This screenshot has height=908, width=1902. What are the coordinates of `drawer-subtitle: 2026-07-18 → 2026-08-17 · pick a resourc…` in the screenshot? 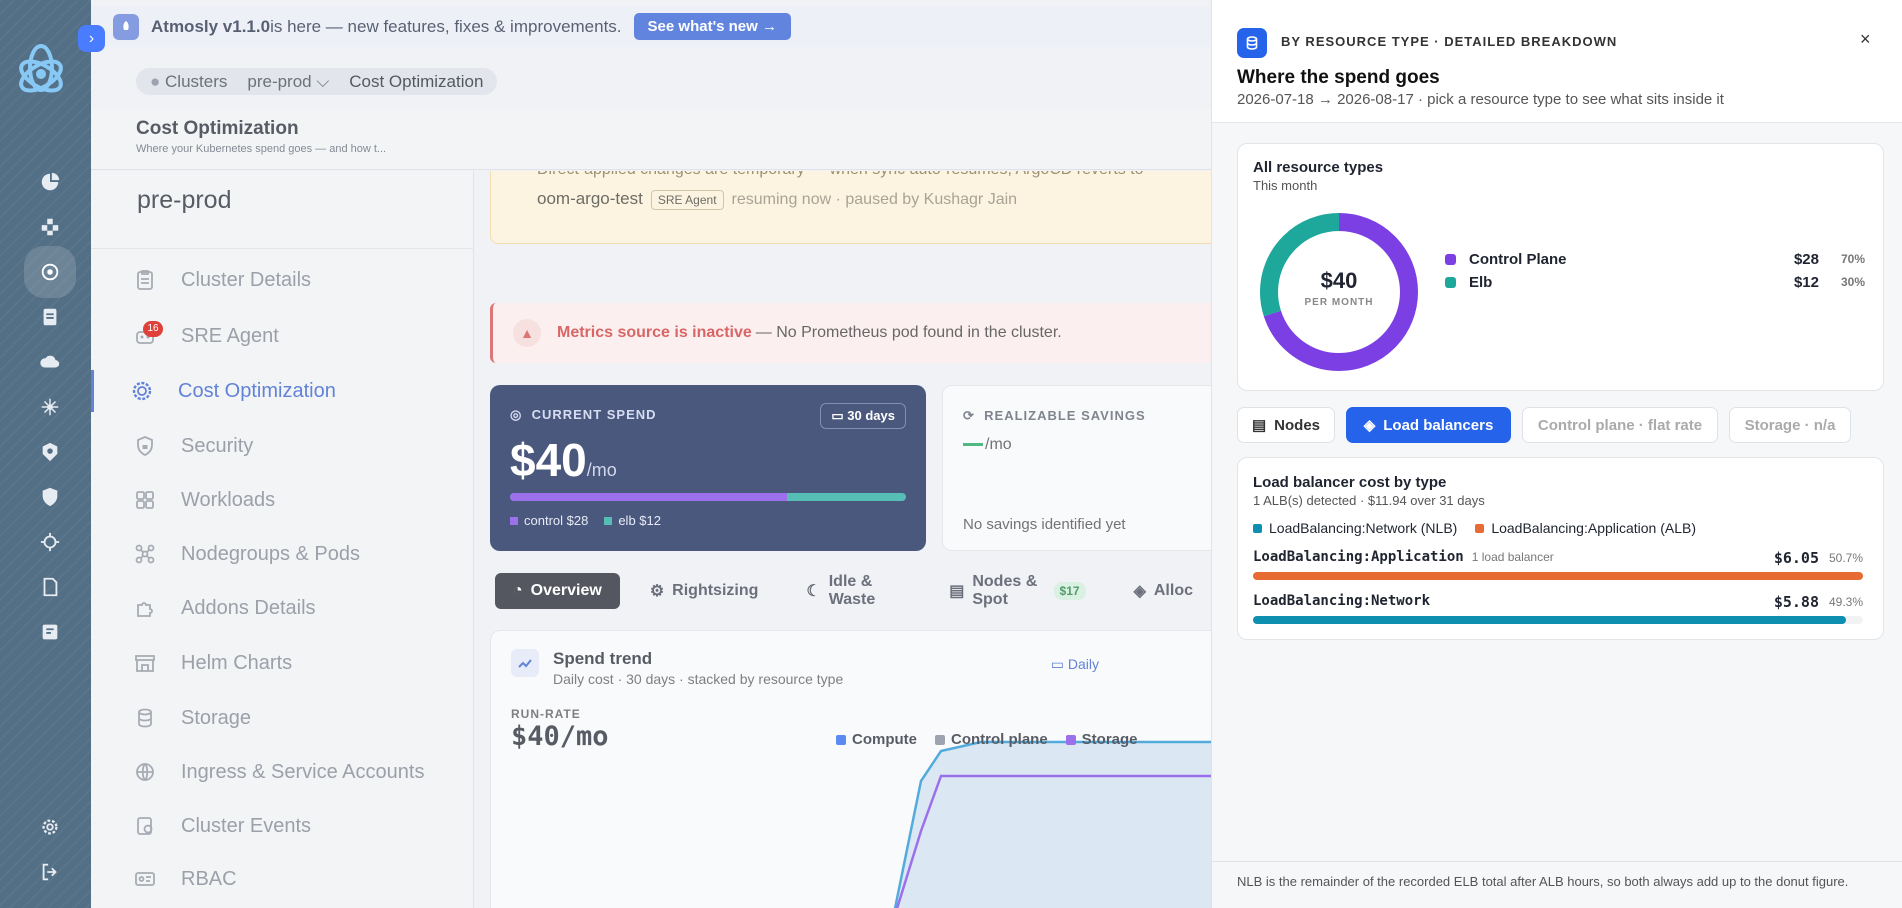 It's located at (1480, 99).